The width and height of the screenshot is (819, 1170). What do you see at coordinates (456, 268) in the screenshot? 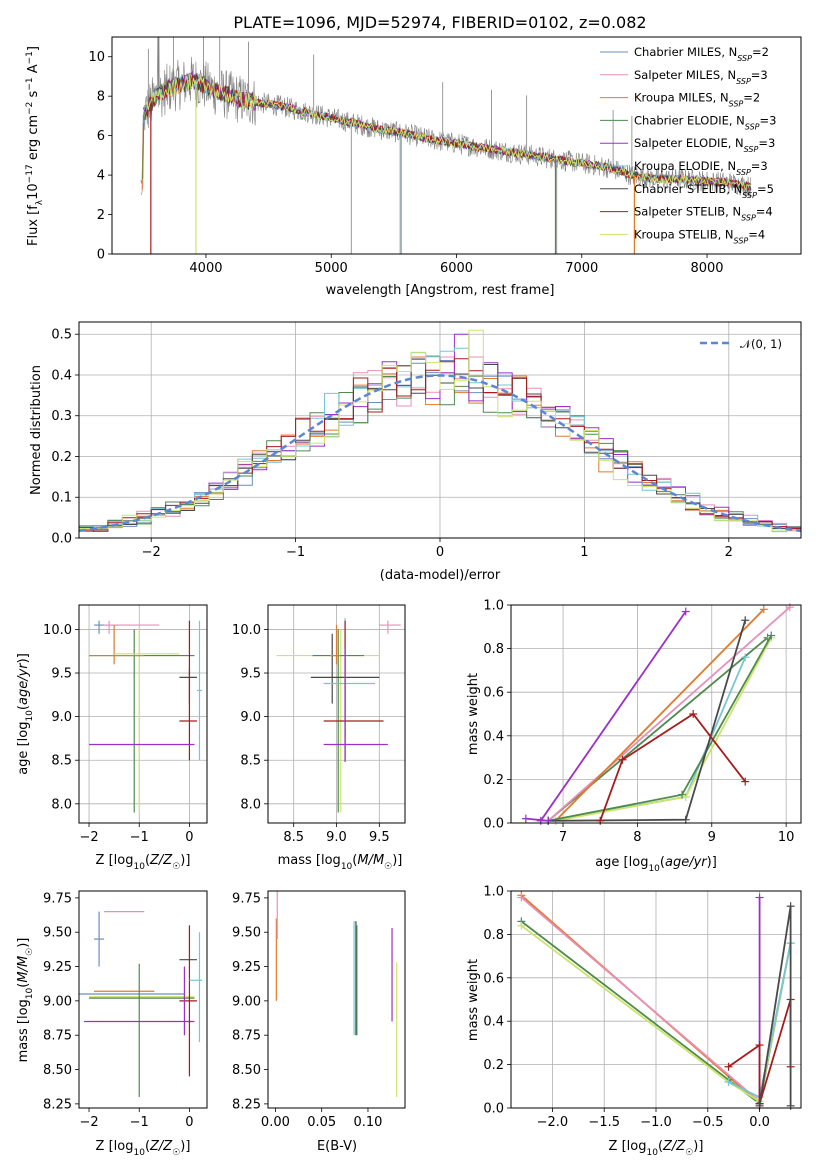
I see `x-tick-label: 6000` at bounding box center [456, 268].